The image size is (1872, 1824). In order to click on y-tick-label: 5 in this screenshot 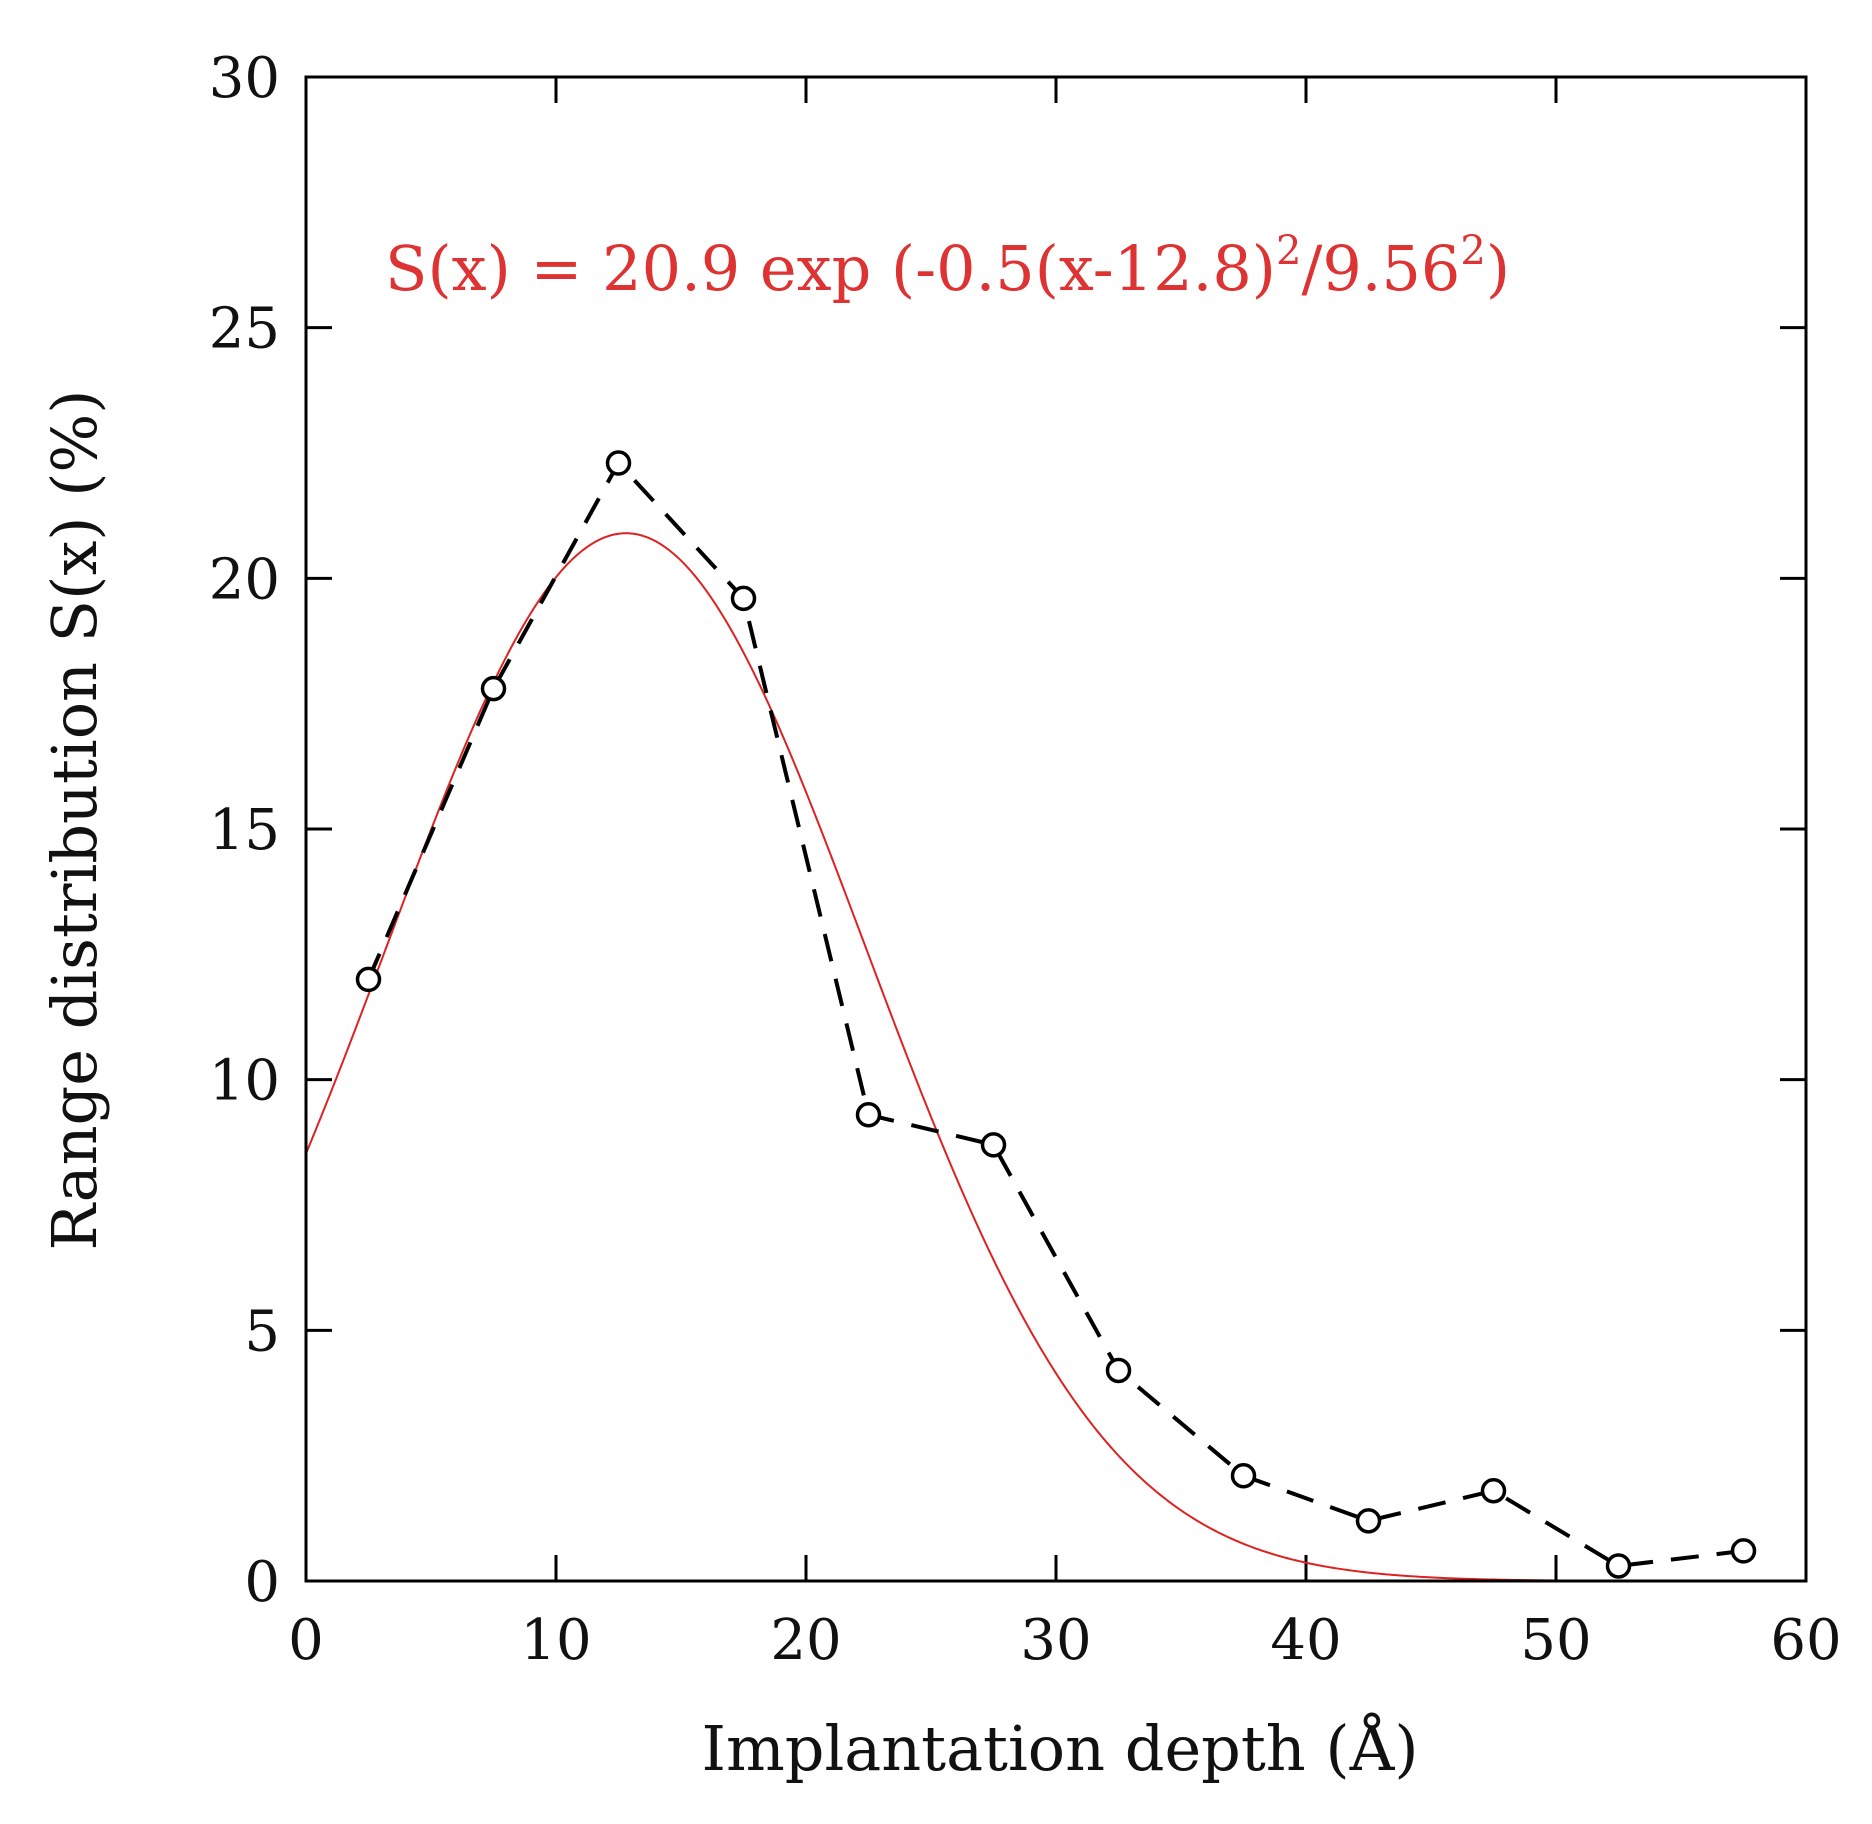, I will do `click(262, 1331)`.